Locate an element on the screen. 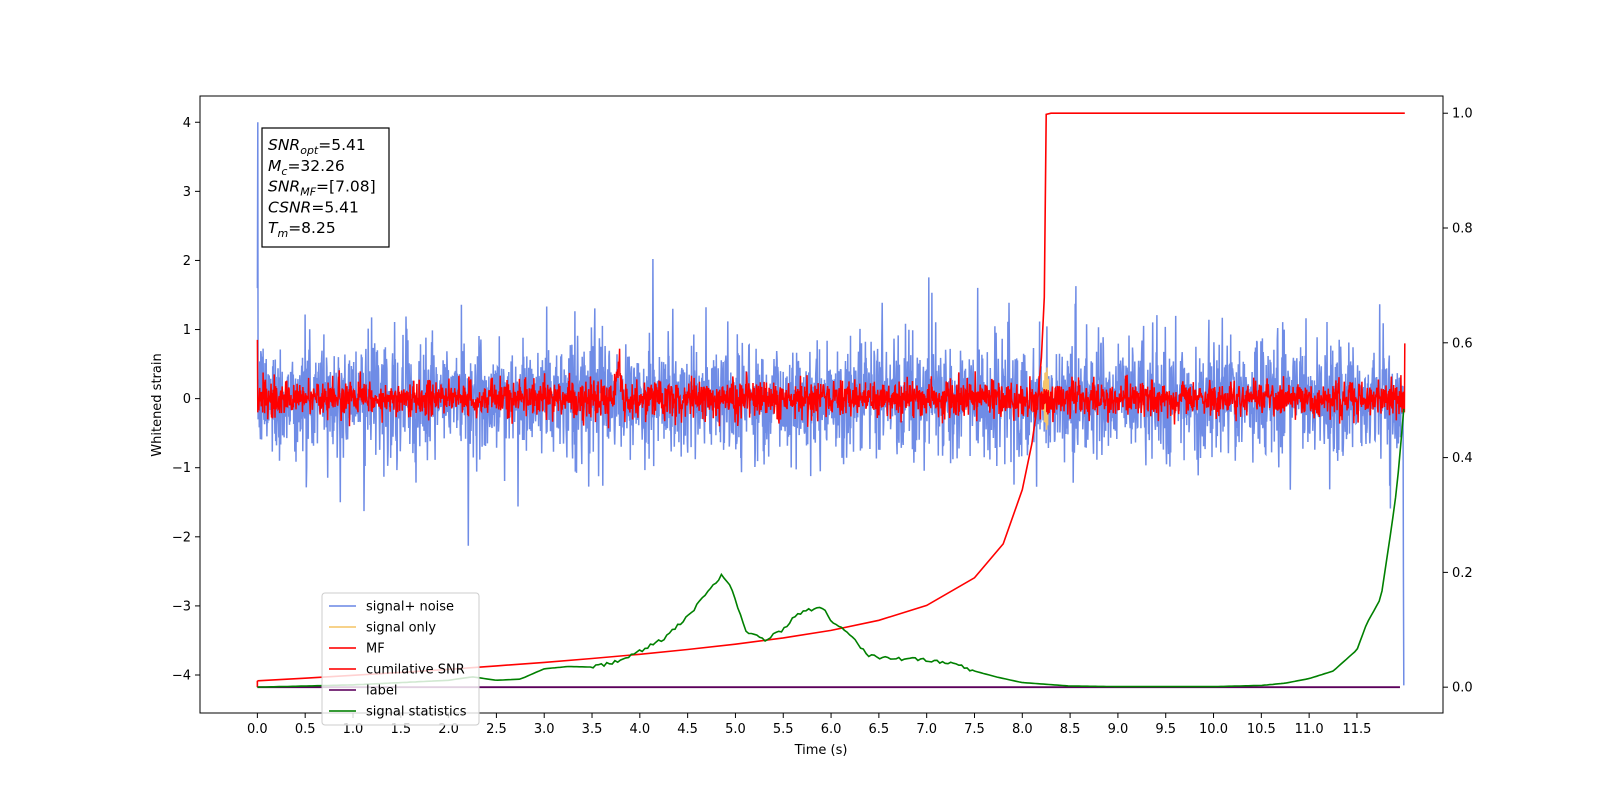 Image resolution: width=1600 pixels, height=800 pixels. x-tick-label: 2.5 is located at coordinates (496, 729).